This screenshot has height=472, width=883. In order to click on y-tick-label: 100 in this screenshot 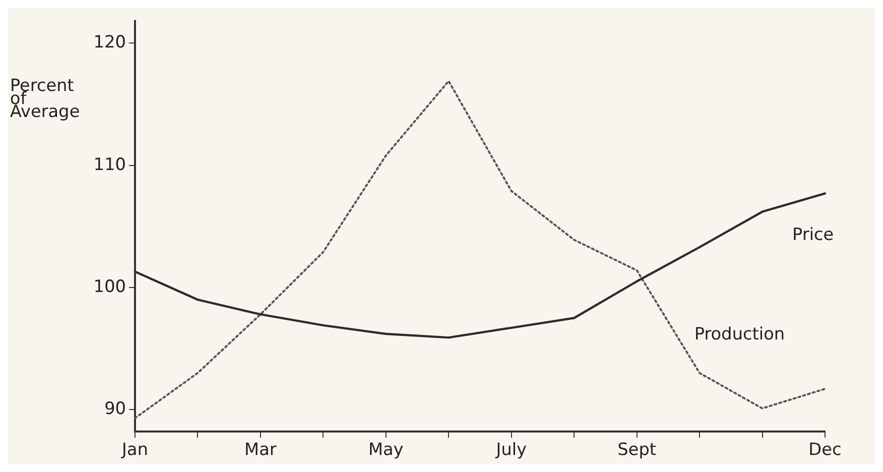, I will do `click(110, 286)`.